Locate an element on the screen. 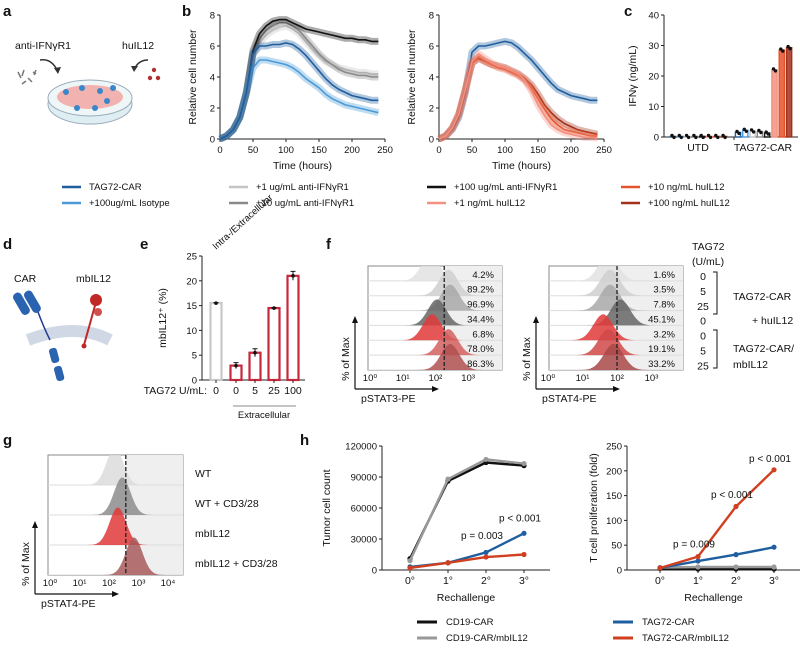 Image resolution: width=800 pixels, height=656 pixels. group-label: Extracellular is located at coordinates (264, 415).